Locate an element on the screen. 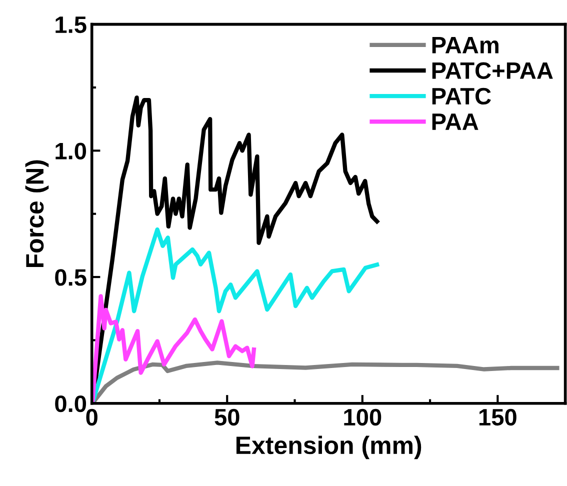 The width and height of the screenshot is (567, 486). x-tick-label: 100 is located at coordinates (363, 417).